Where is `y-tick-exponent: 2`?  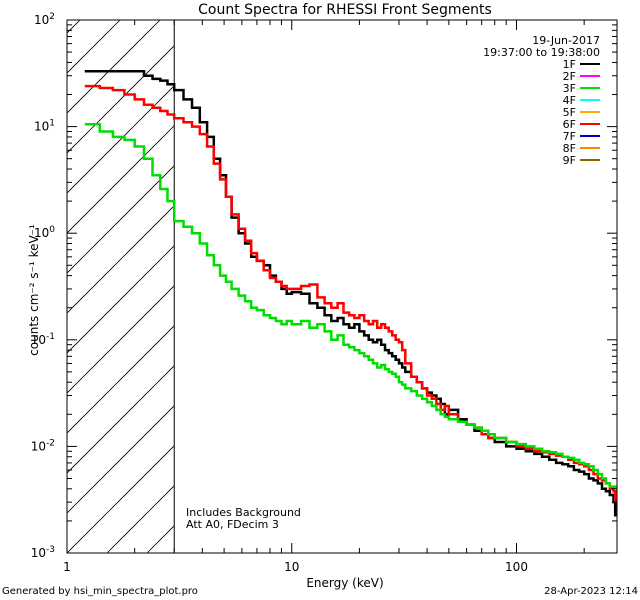 y-tick-exponent: 2 is located at coordinates (52, 17).